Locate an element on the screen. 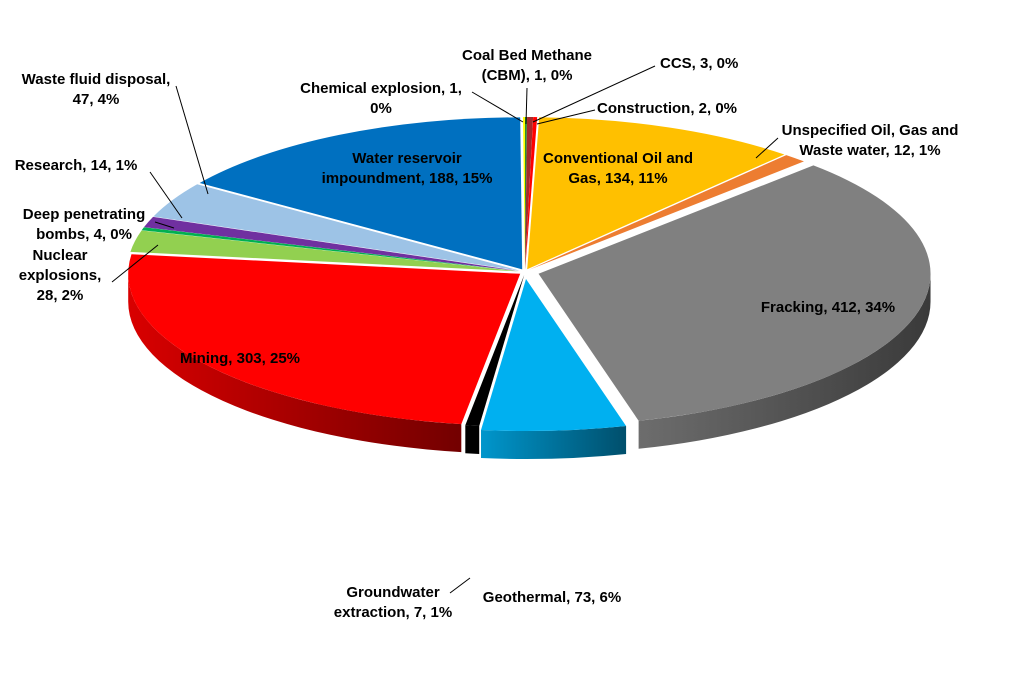 Image resolution: width=1024 pixels, height=677 pixels. slice-geothermal is located at coordinates (554, 354).